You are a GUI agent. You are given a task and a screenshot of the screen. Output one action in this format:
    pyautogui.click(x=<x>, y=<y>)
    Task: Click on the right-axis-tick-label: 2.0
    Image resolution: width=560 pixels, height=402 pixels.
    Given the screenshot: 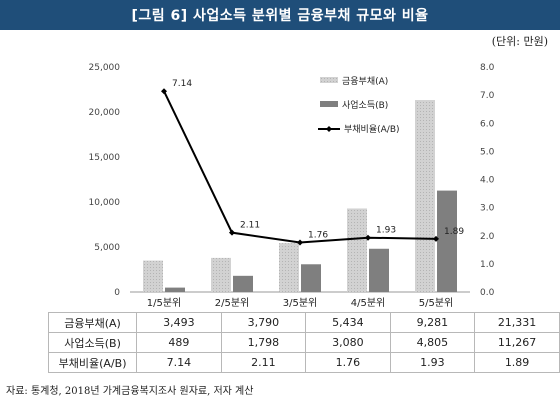 What is the action you would take?
    pyautogui.click(x=487, y=237)
    